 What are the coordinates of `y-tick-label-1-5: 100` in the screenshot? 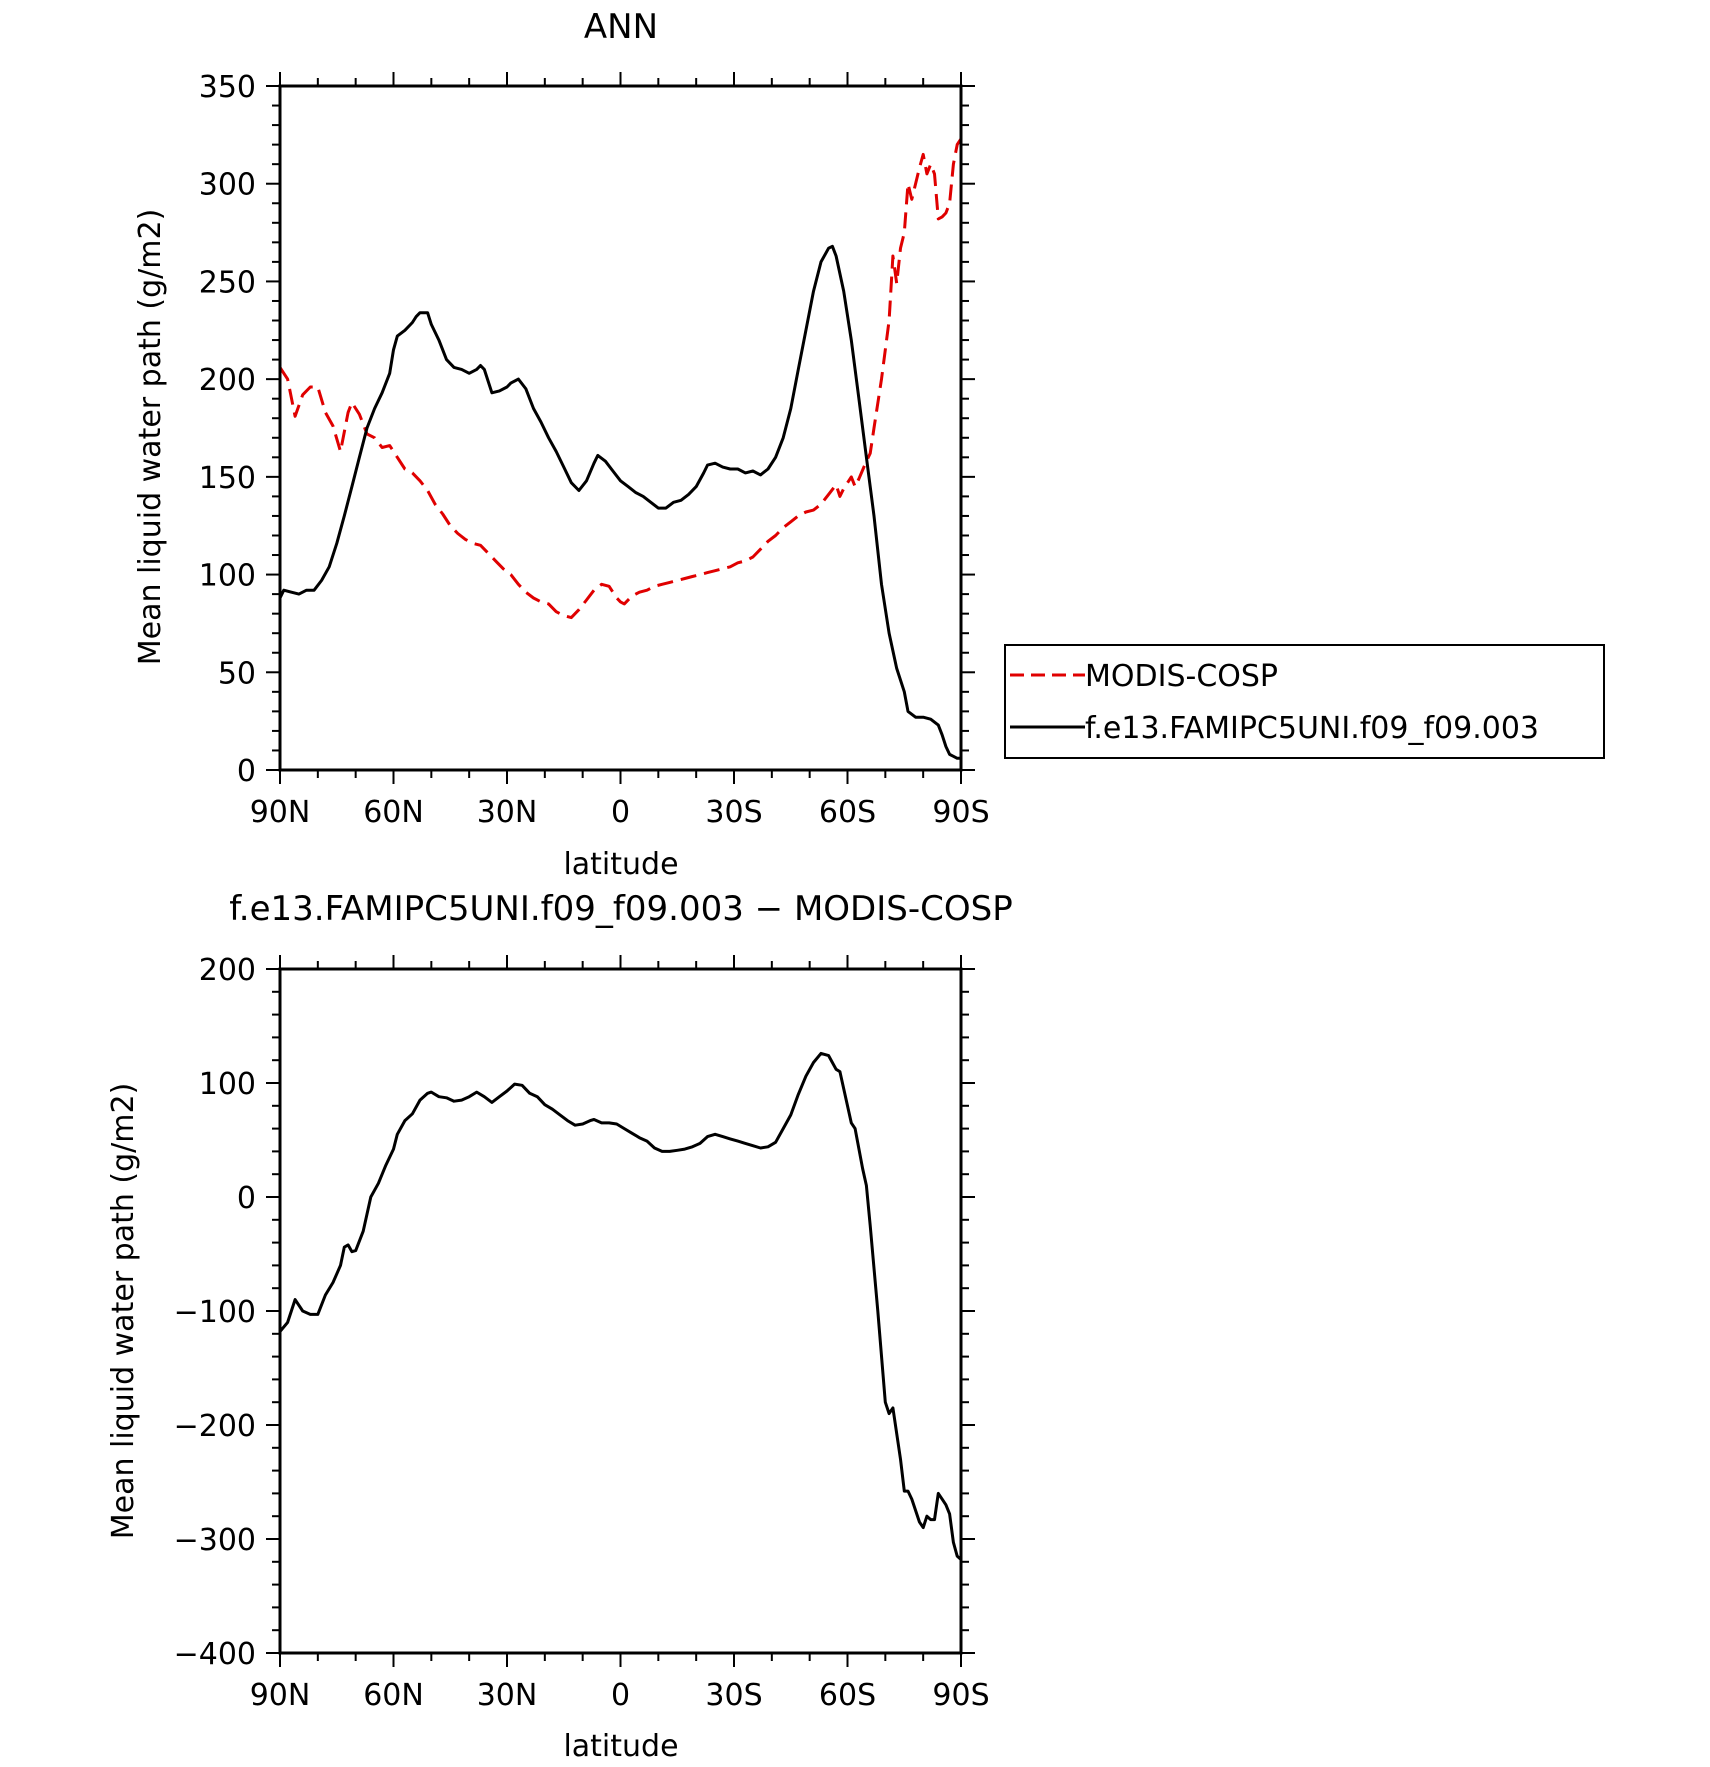 It's located at (227, 1084).